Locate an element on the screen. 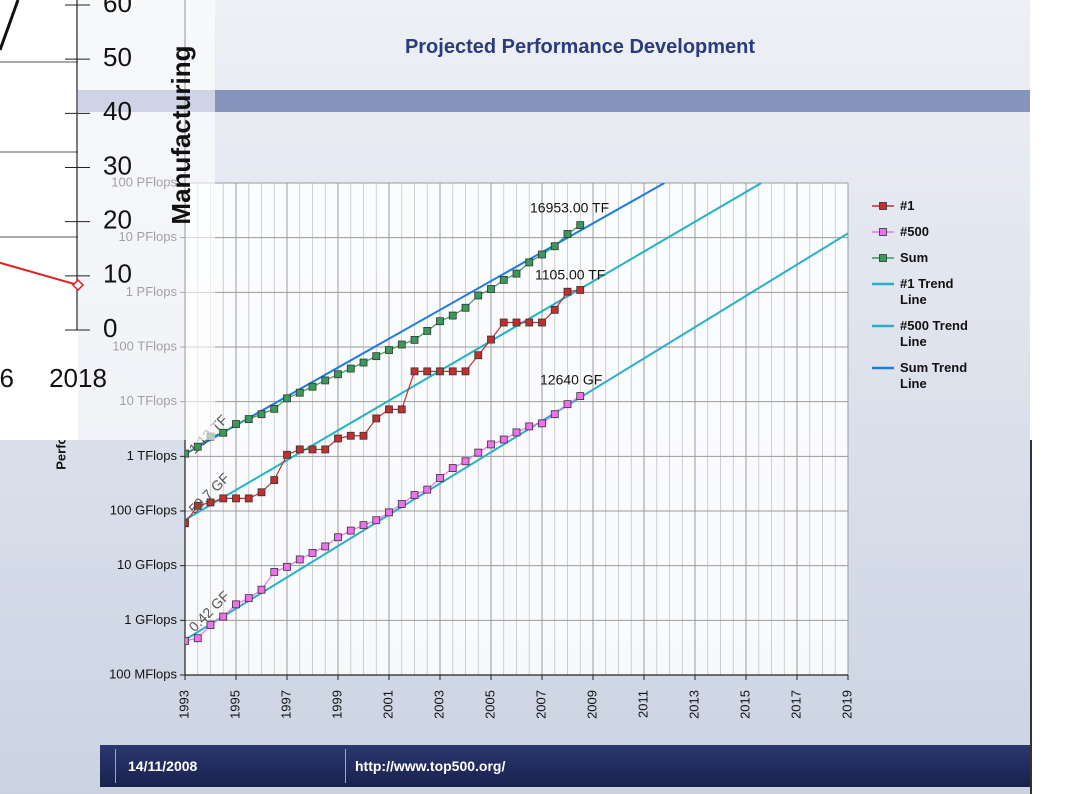  y-tick-label: 10 GFlops is located at coordinates (147, 564).